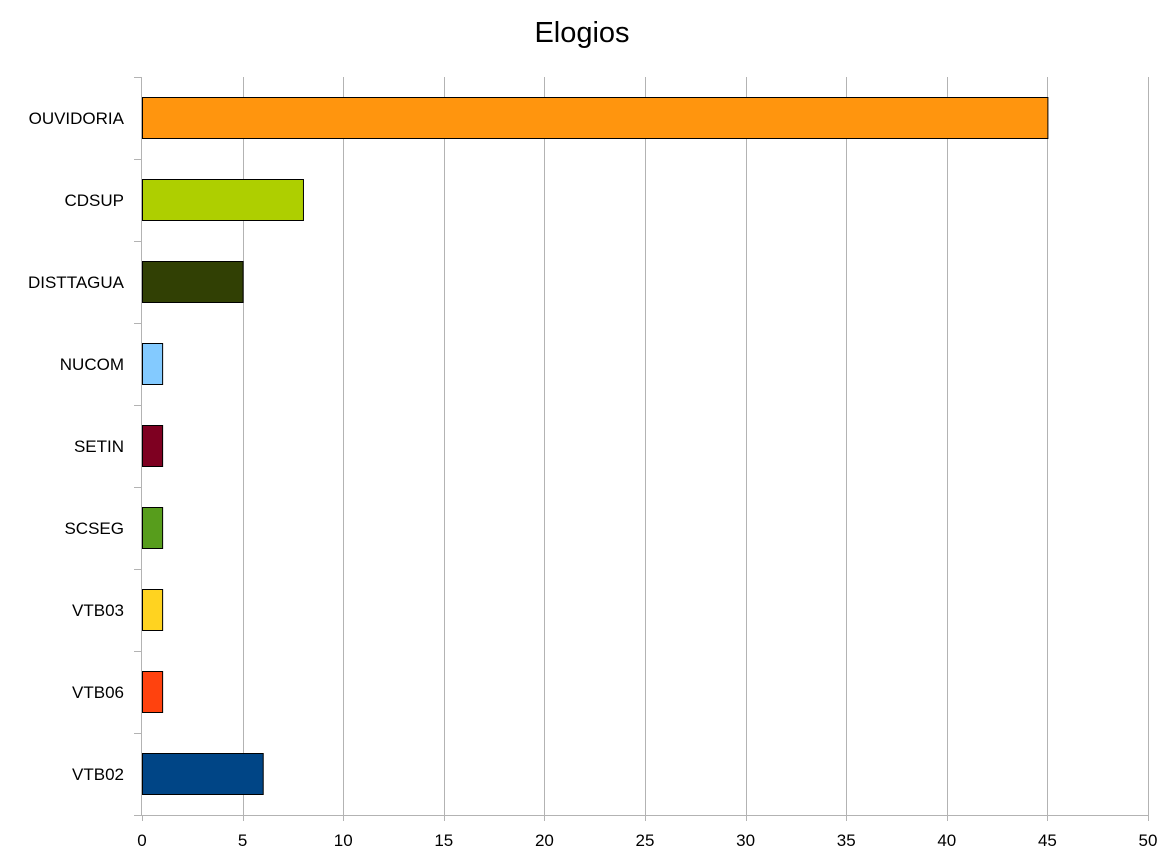 Image resolution: width=1163 pixels, height=857 pixels. I want to click on y-category-label: DISTTAGUA, so click(76, 282).